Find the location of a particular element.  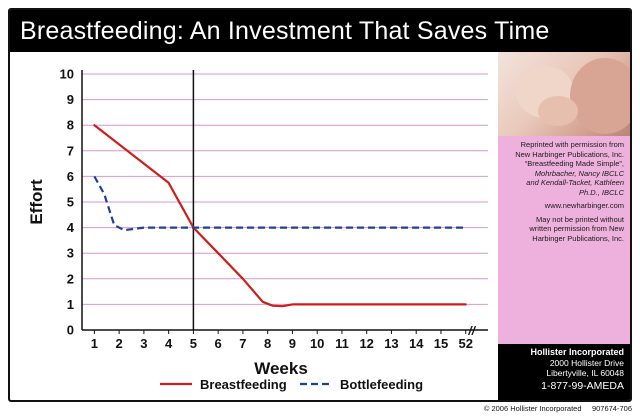

restriction-line: May not be printed without is located at coordinates (580, 219).